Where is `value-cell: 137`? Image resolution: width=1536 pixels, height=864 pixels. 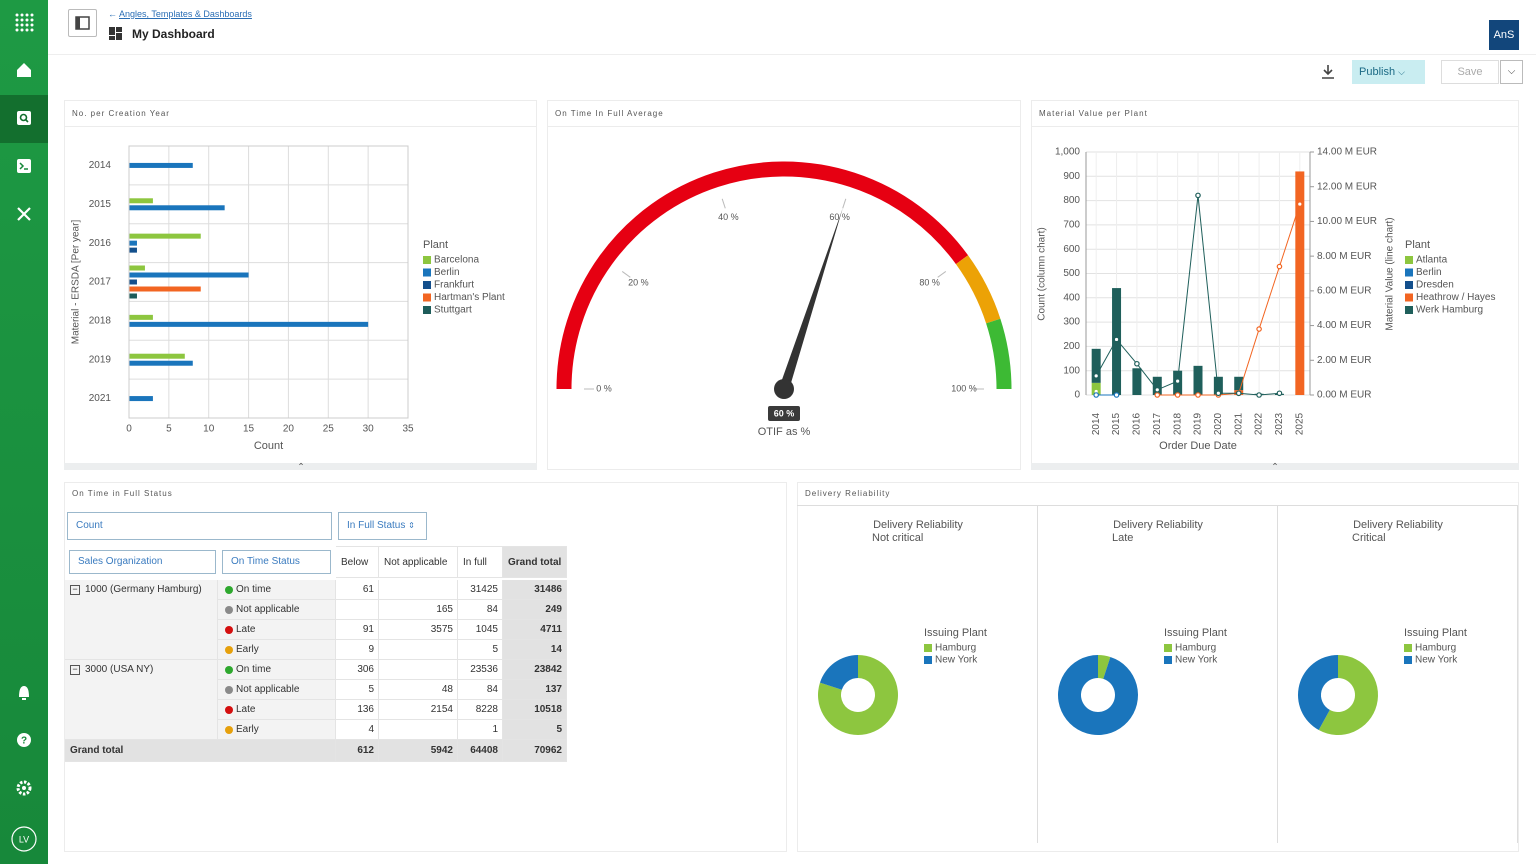 value-cell: 137 is located at coordinates (535, 690).